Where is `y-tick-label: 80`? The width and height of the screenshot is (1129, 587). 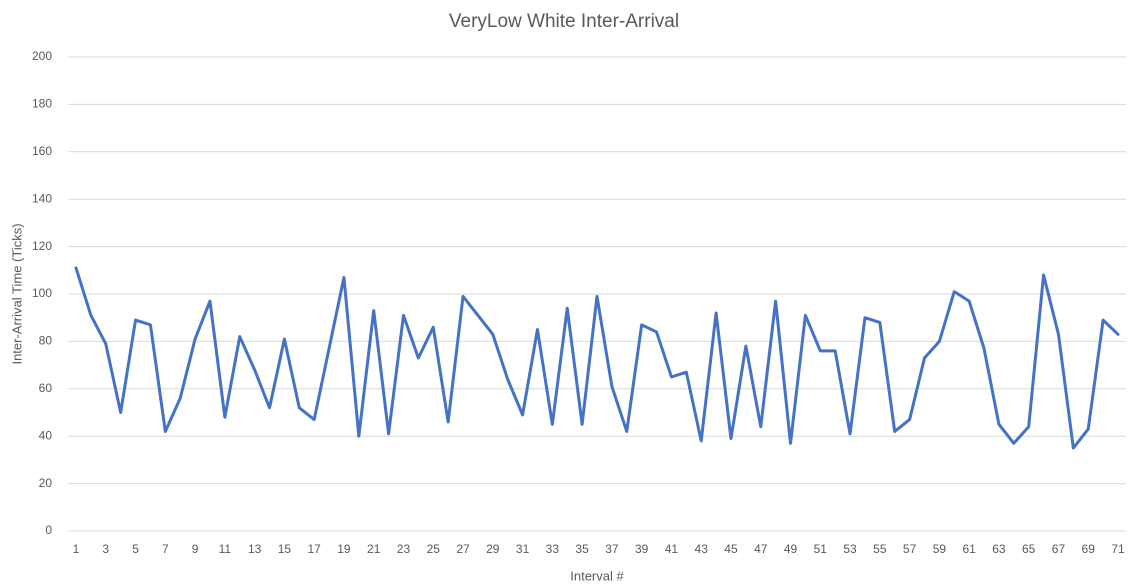
y-tick-label: 80 is located at coordinates (46, 341).